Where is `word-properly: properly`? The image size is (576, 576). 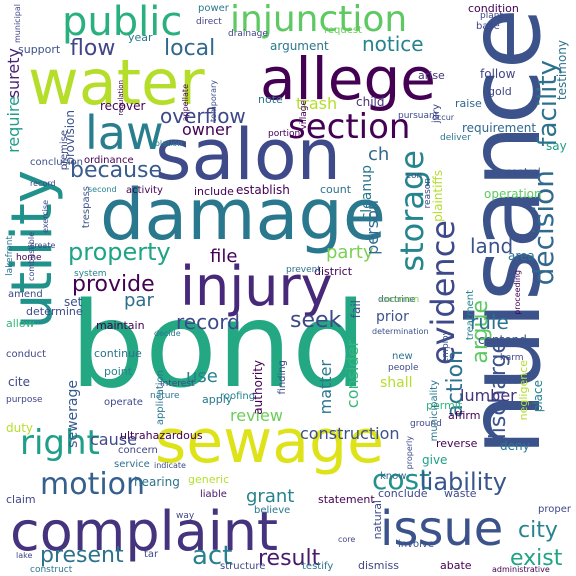 word-properly: properly is located at coordinates (409, 453).